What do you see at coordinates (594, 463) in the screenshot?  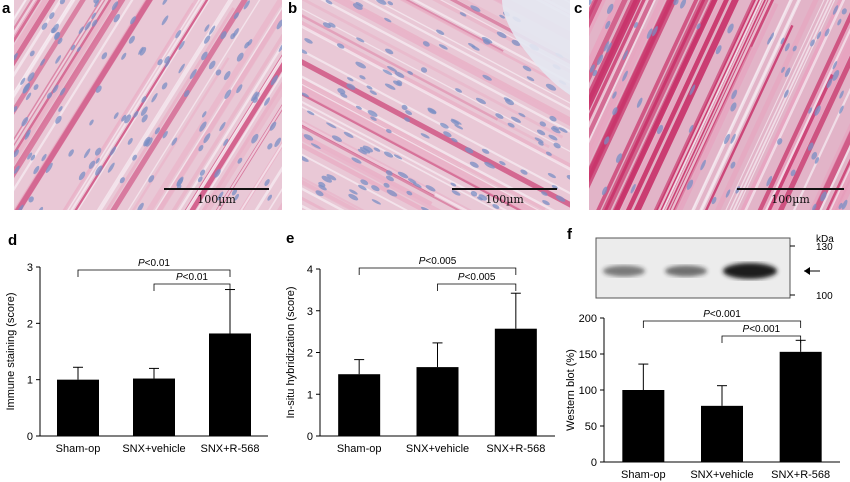 I see `y-tick-label: 0` at bounding box center [594, 463].